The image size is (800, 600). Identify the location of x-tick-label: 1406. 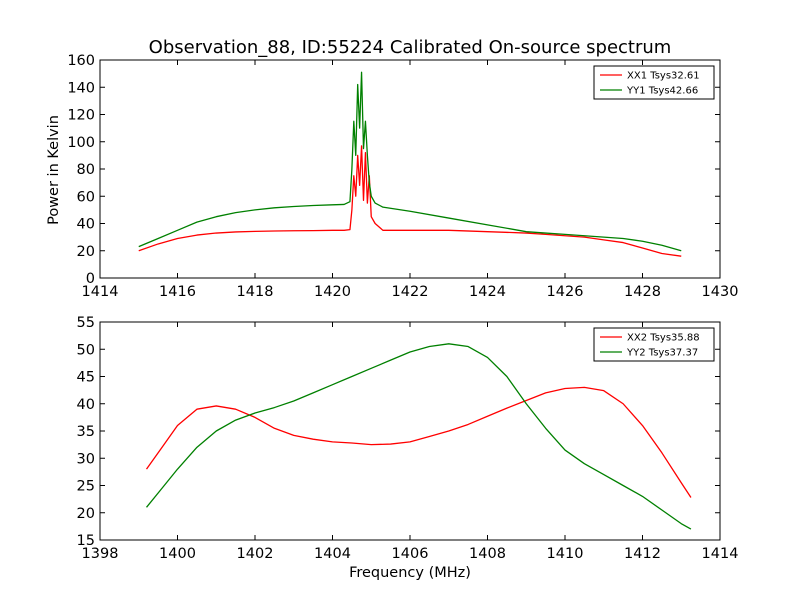
(410, 554).